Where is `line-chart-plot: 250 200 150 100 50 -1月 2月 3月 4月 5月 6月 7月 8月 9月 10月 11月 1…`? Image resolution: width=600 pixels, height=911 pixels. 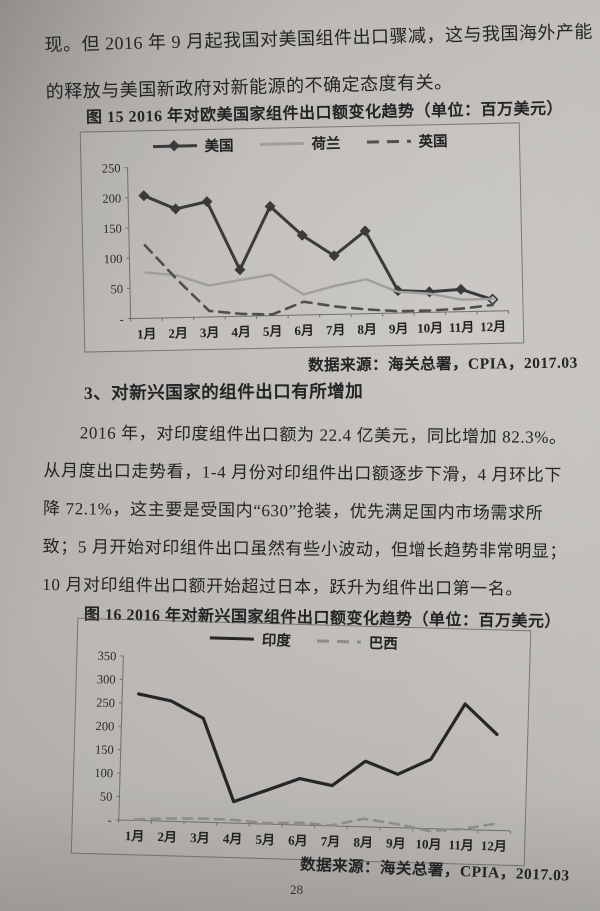 line-chart-plot: 250 200 150 100 50 -1月 2月 3月 4月 5月 6月 7月 8月 9月 10月 11月 1… is located at coordinates (306, 251).